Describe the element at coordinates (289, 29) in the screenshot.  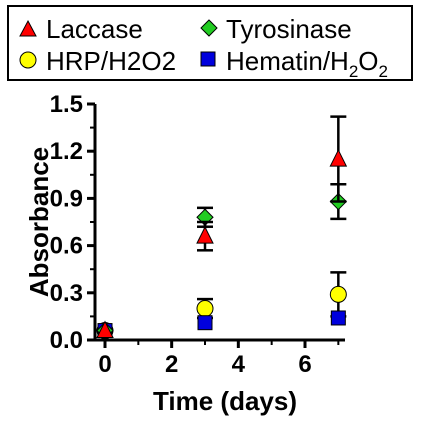
I see `legend-label-tyrosinase: Tyrosinase` at that location.